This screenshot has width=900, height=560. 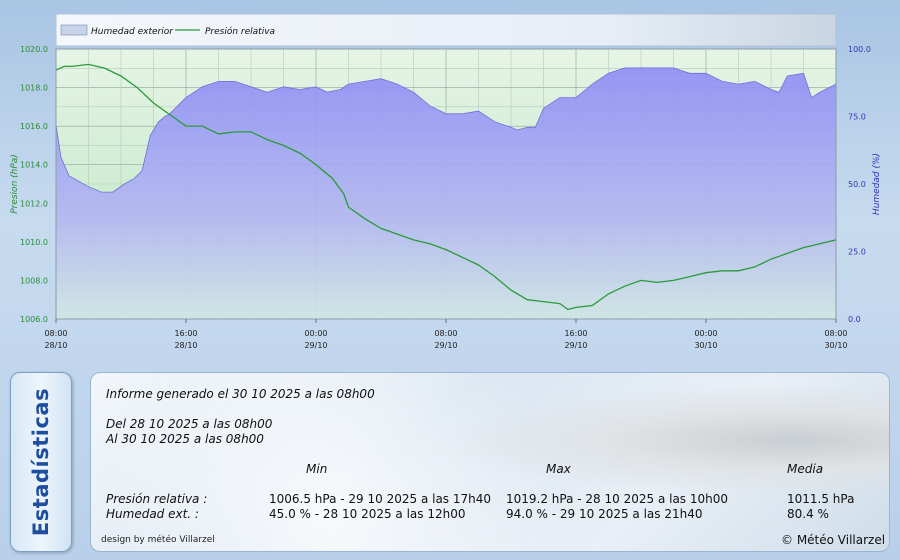 What do you see at coordinates (821, 499) in the screenshot?
I see `row-pressure-avg: 1011.5 hPa` at bounding box center [821, 499].